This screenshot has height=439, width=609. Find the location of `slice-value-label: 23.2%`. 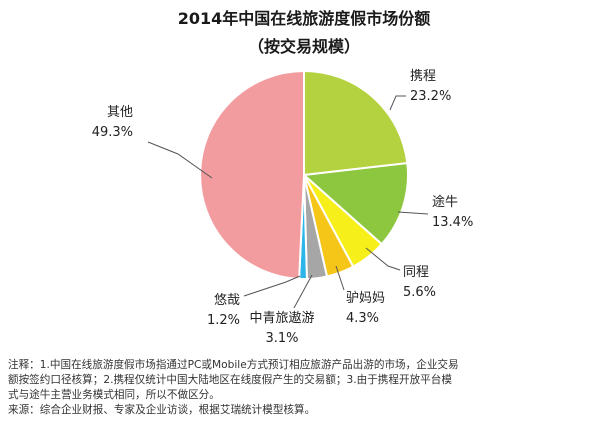

slice-value-label: 23.2% is located at coordinates (430, 96).